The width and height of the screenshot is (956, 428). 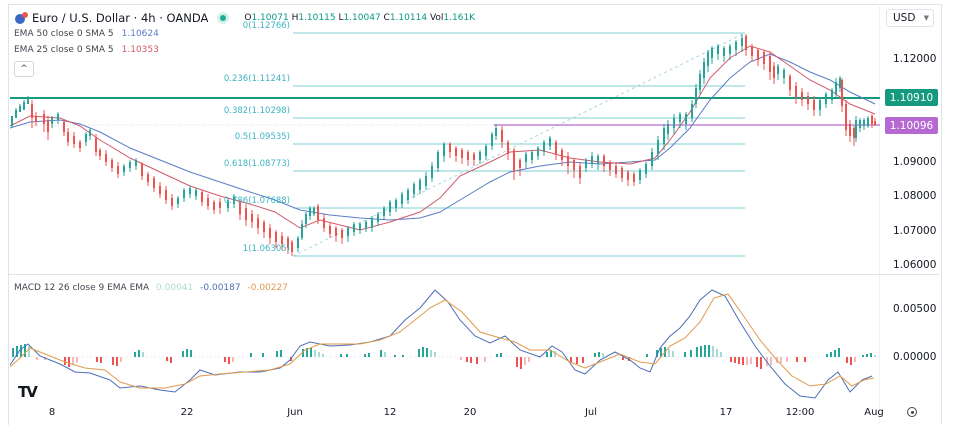 What do you see at coordinates (874, 412) in the screenshot?
I see `time-tick: Aug` at bounding box center [874, 412].